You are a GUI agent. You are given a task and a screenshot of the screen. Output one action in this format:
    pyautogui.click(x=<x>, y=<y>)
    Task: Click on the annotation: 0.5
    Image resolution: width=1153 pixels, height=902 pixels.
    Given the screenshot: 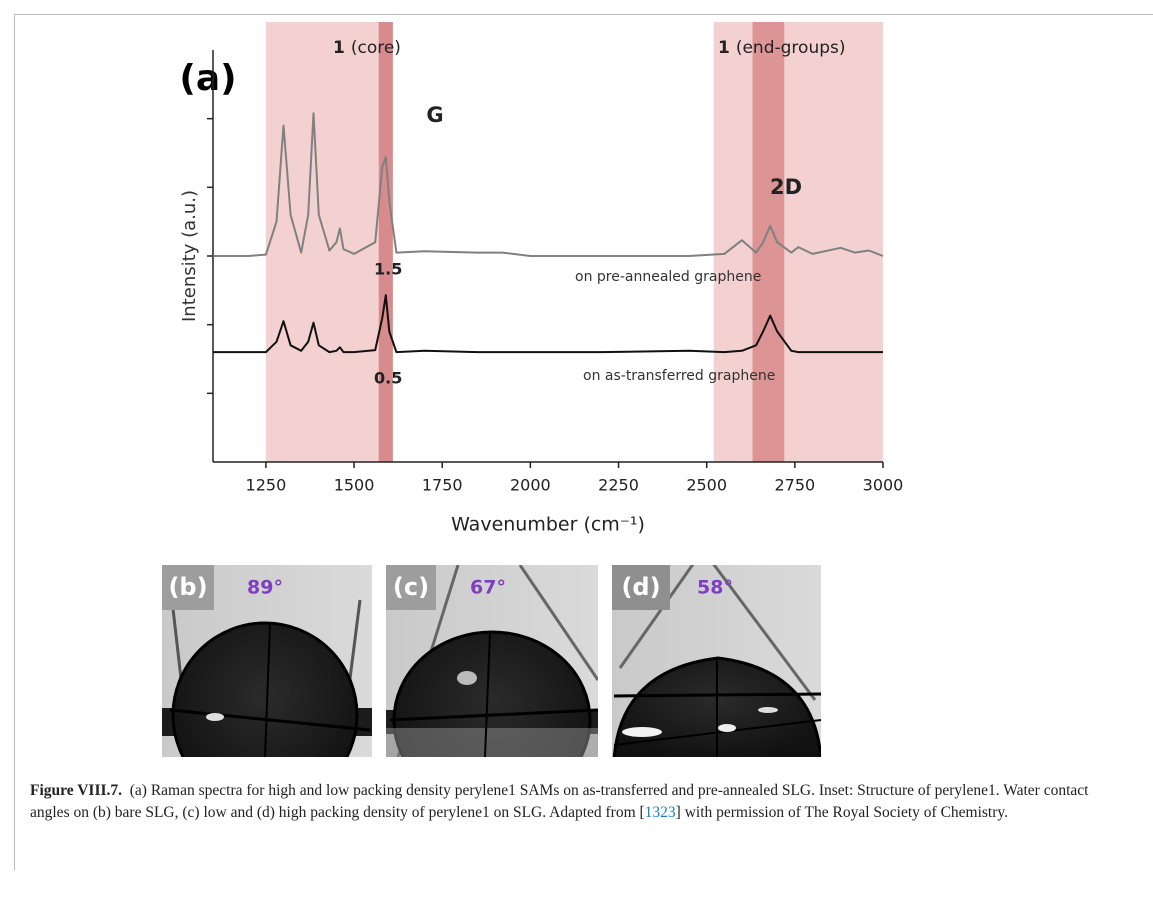 What is the action you would take?
    pyautogui.click(x=388, y=378)
    